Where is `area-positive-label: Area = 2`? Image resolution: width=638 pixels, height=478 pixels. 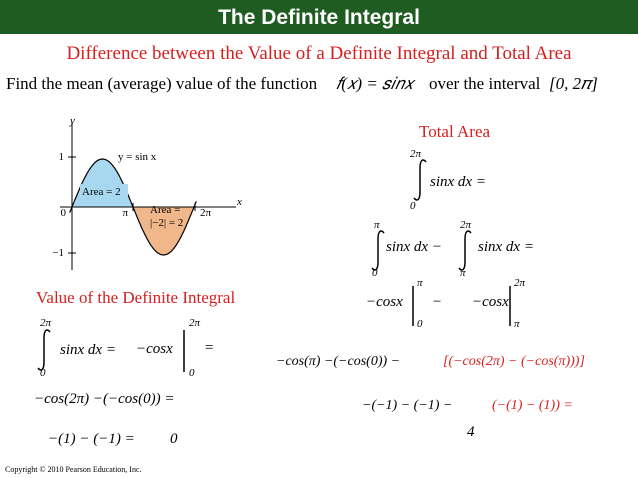
area-positive-label: Area = 2 is located at coordinates (101, 192).